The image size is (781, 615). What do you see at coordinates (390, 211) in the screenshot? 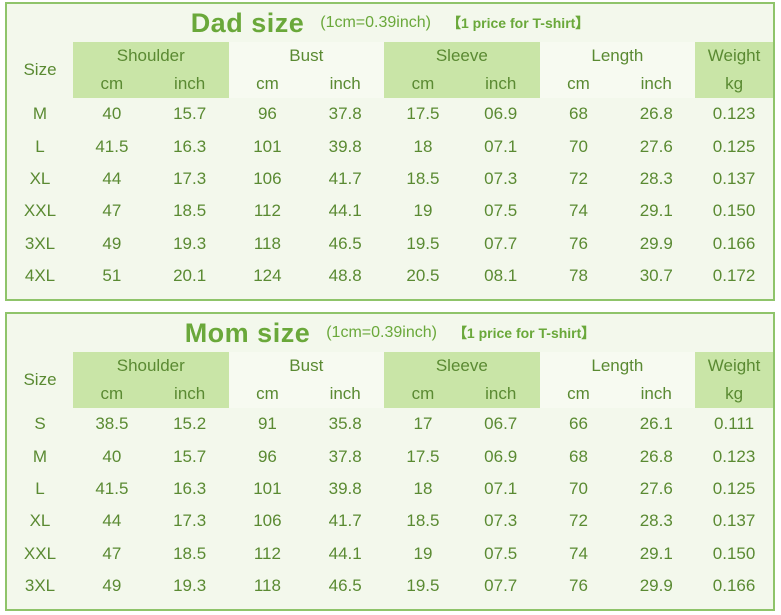
I see `table-row: XXL 47 18.5 112 44.1 19 07.5 74 29.1 0.150` at bounding box center [390, 211].